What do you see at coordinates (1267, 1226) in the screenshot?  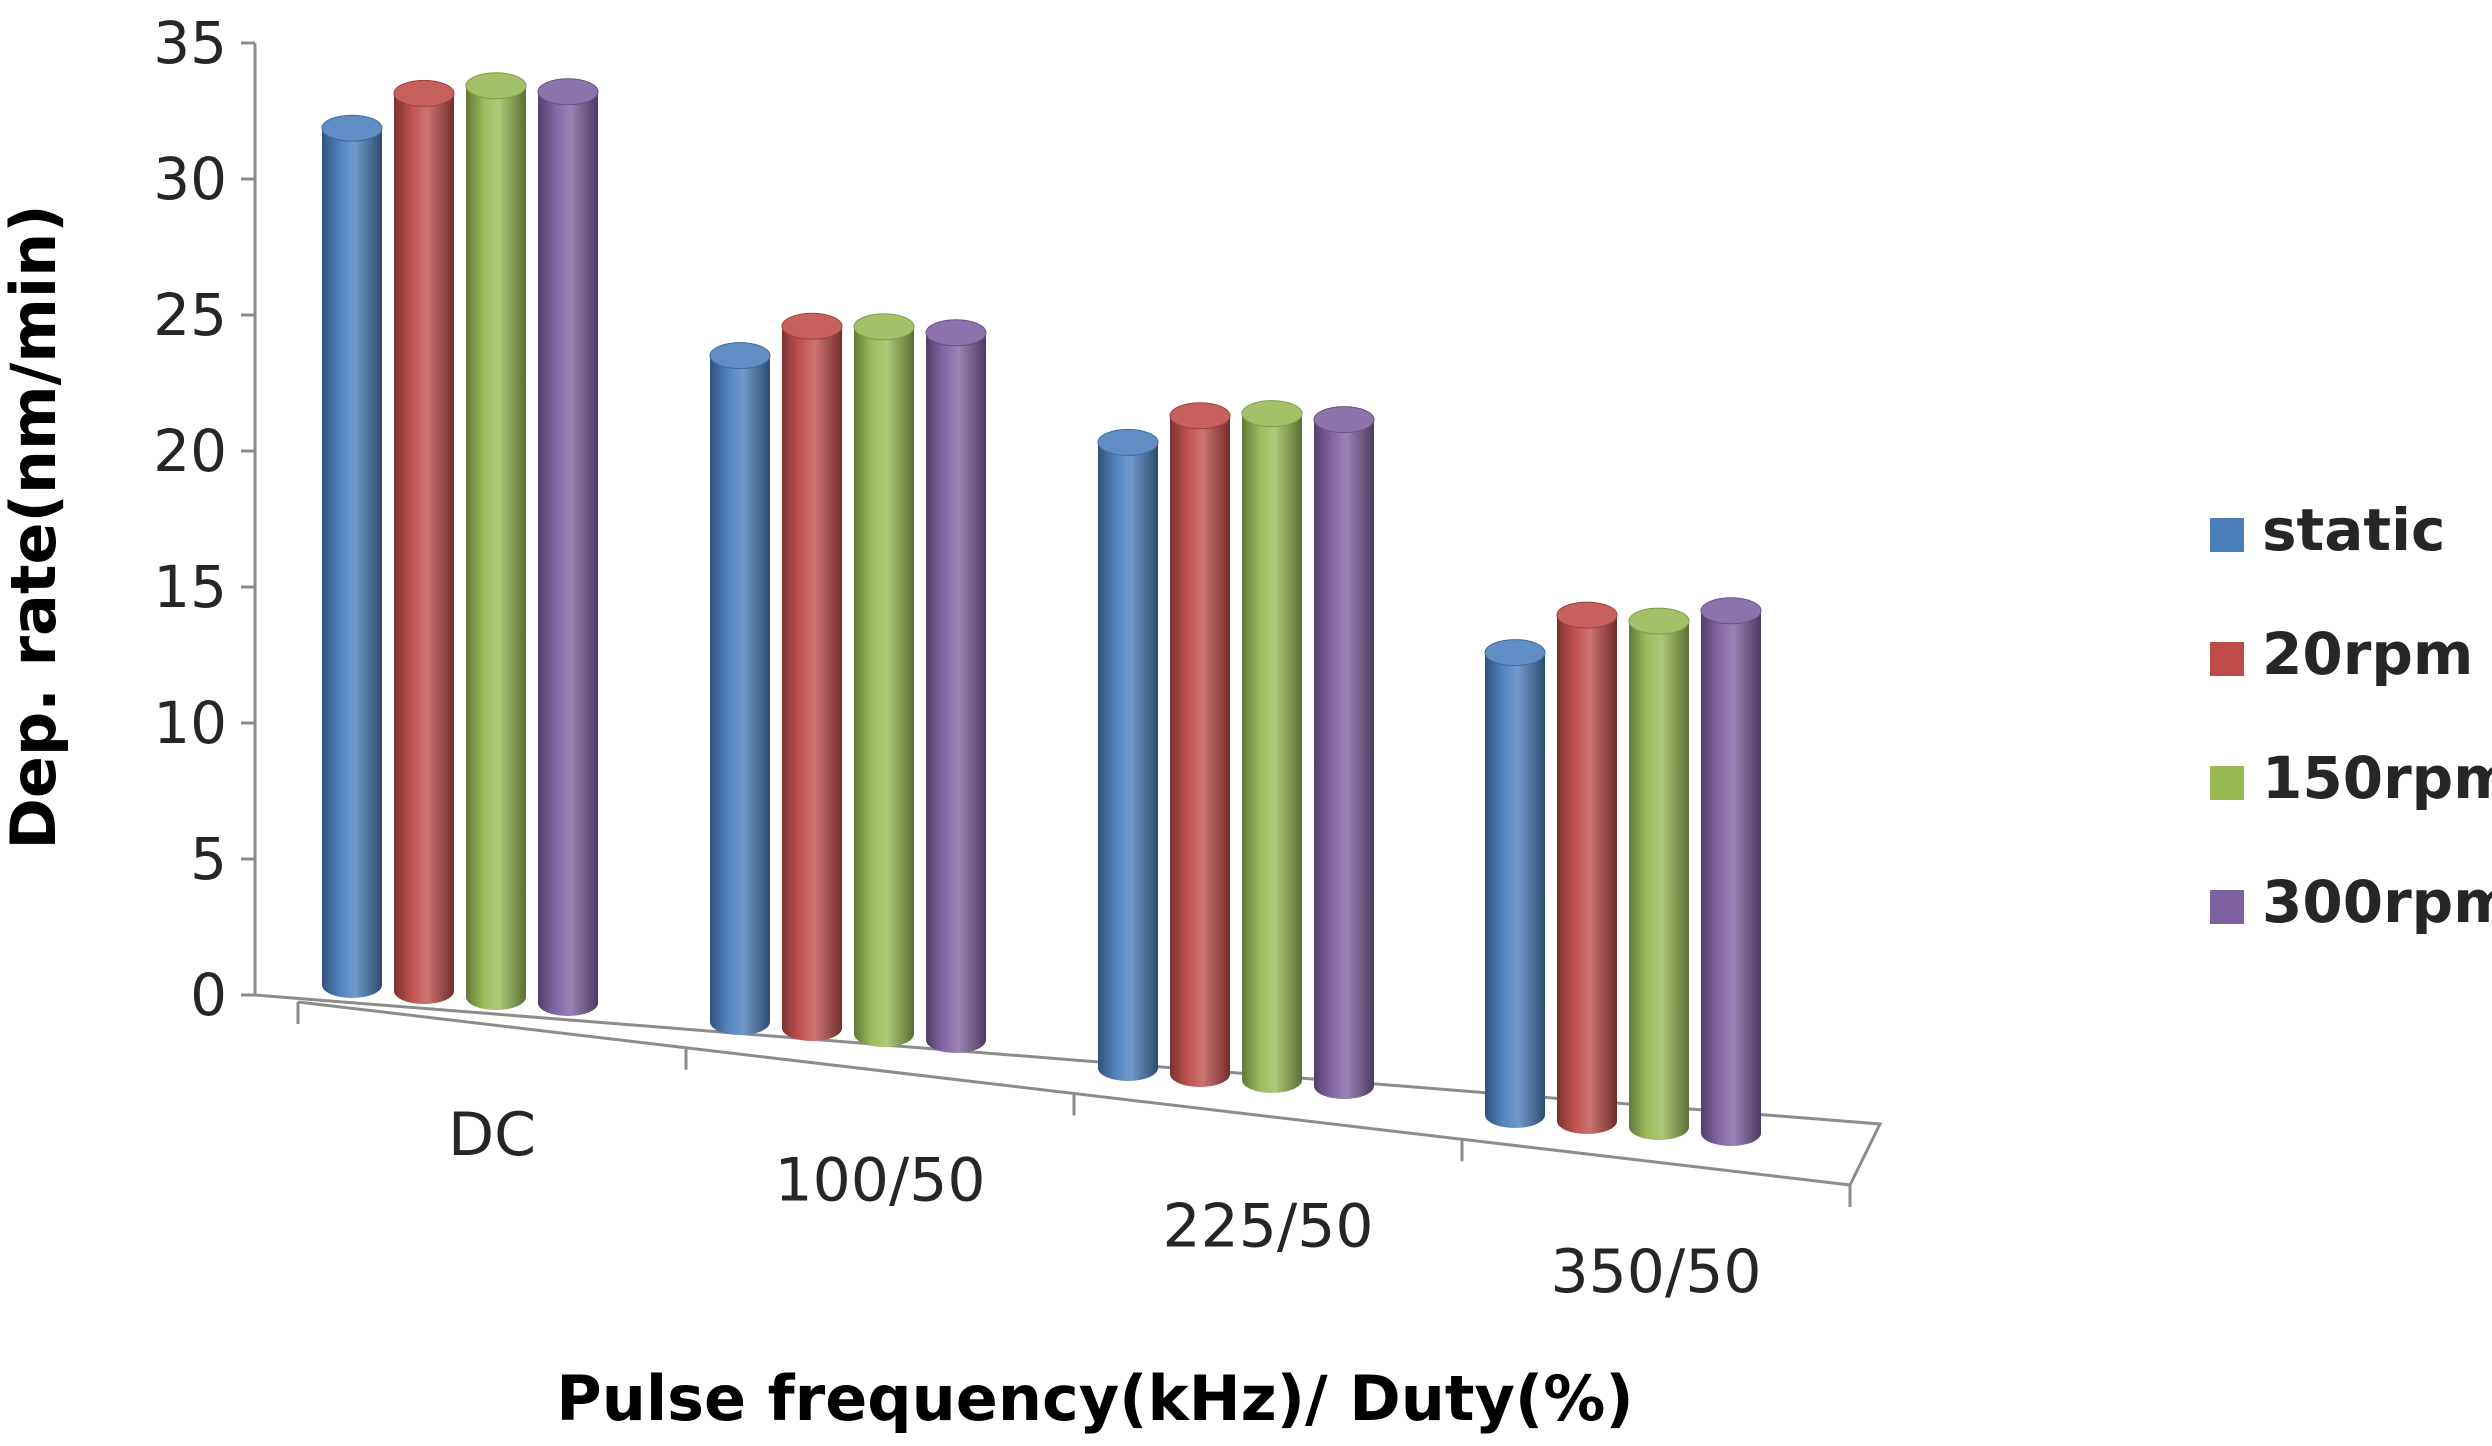 I see `x-tick-label: 225/50` at bounding box center [1267, 1226].